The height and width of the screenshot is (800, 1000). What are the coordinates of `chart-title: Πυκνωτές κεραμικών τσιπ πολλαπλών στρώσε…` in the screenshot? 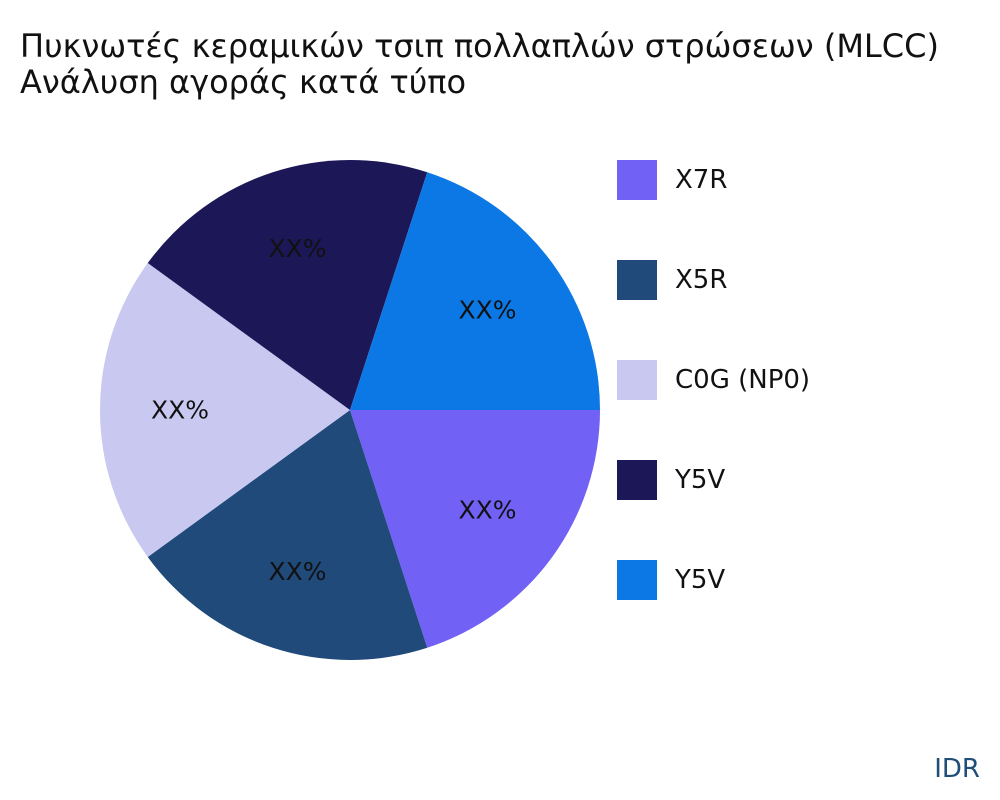 It's located at (510, 64).